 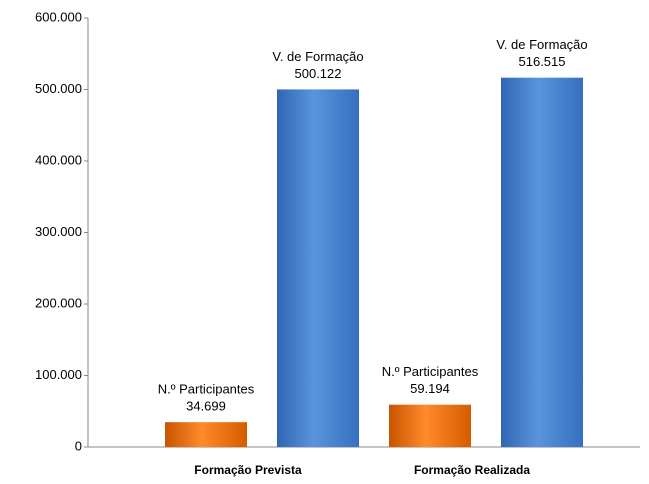 I want to click on x-tick-label: Formação Prevista, so click(x=248, y=470).